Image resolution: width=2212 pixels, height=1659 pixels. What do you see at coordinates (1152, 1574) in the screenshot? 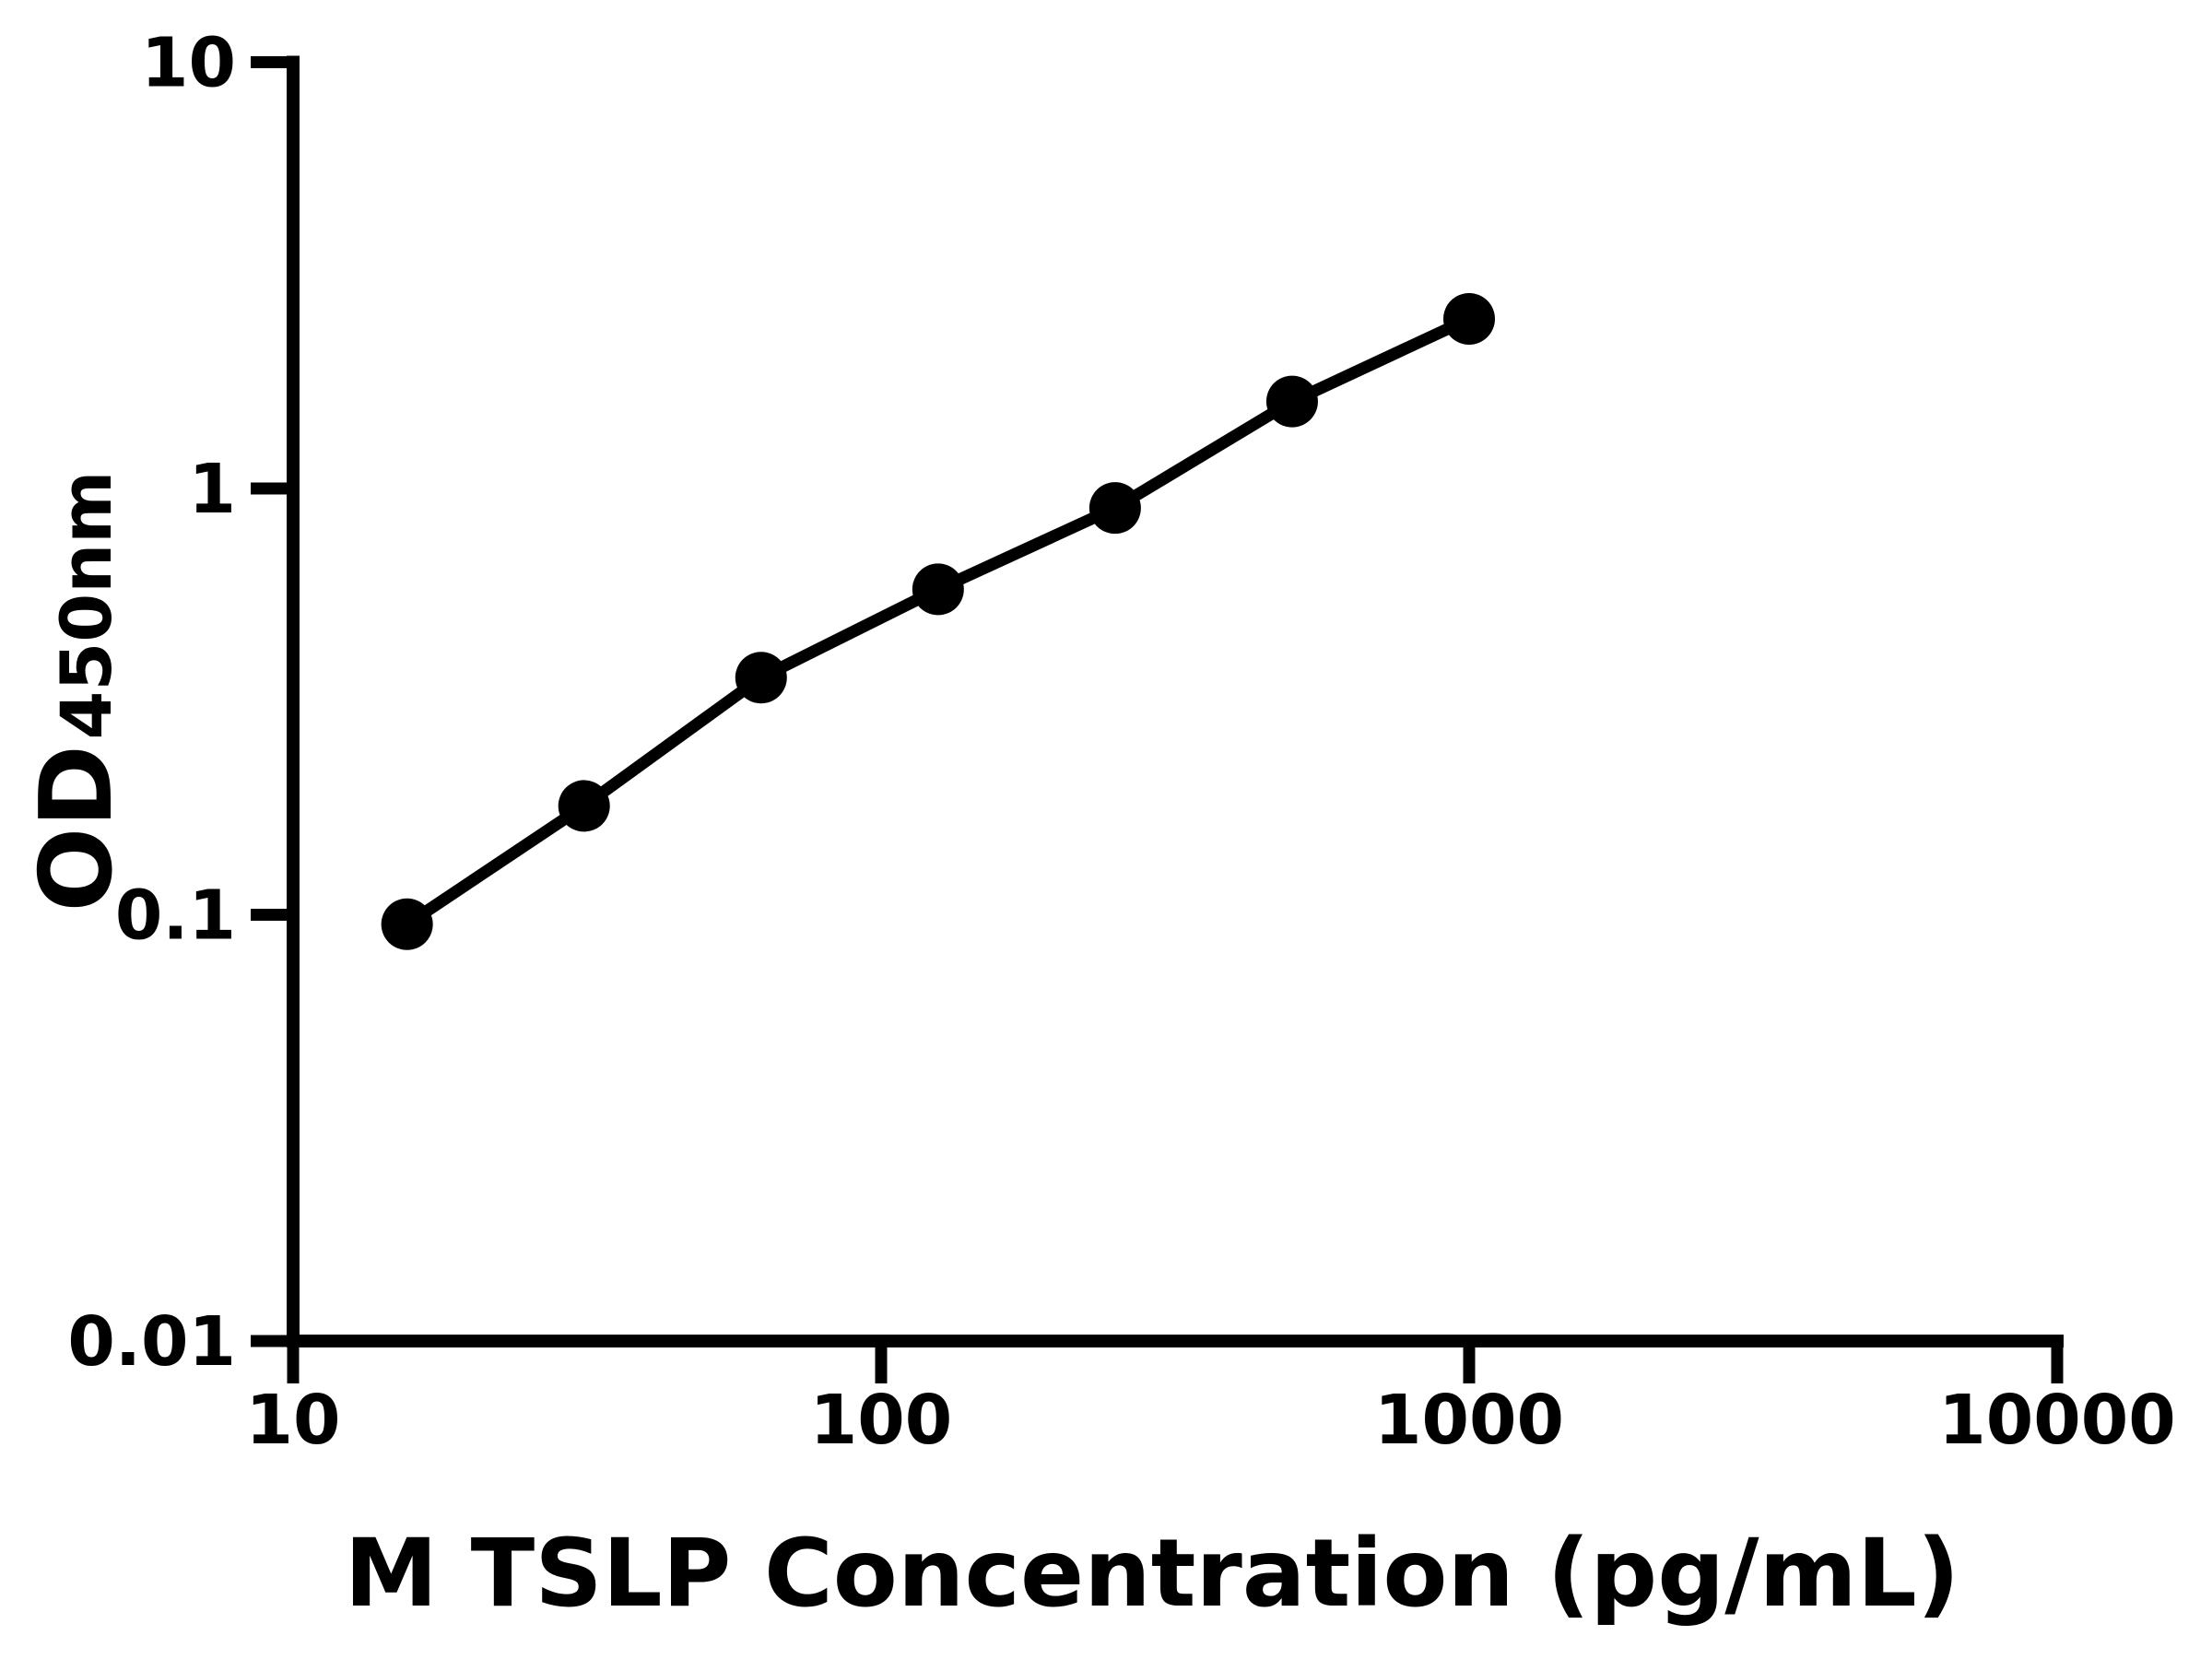
I see `x-axis-title: M TSLP Concentration (pg/mL)` at bounding box center [1152, 1574].